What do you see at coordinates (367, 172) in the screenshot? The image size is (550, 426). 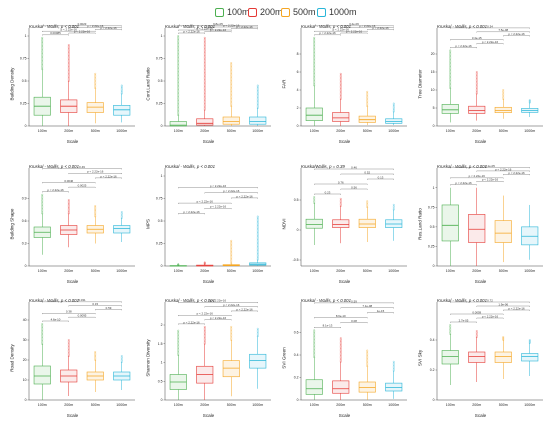 I see `p-value-label: 0.52` at bounding box center [367, 172].